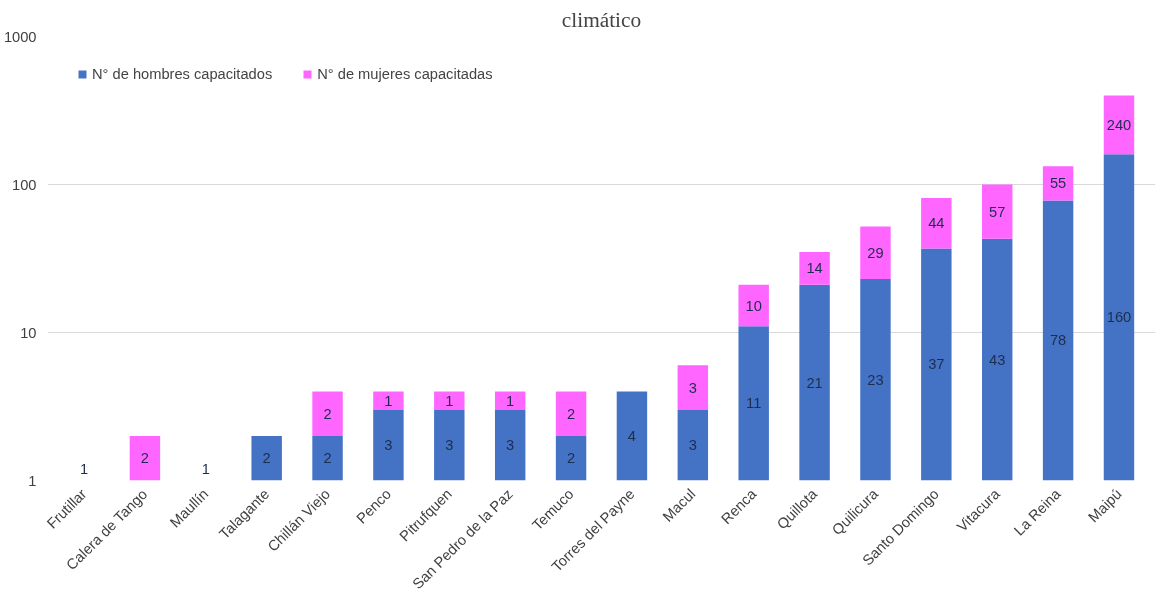  Describe the element at coordinates (28, 332) in the screenshot. I see `y-tick-label: 10` at that location.